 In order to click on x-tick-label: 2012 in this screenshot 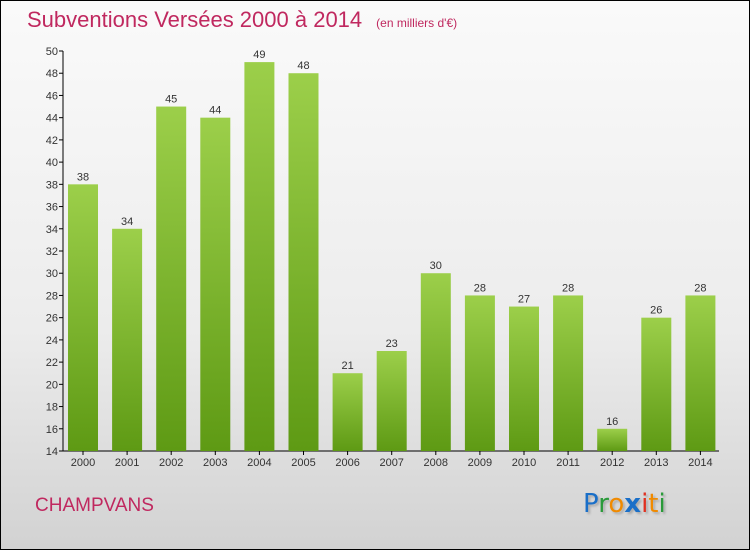, I will do `click(612, 463)`.